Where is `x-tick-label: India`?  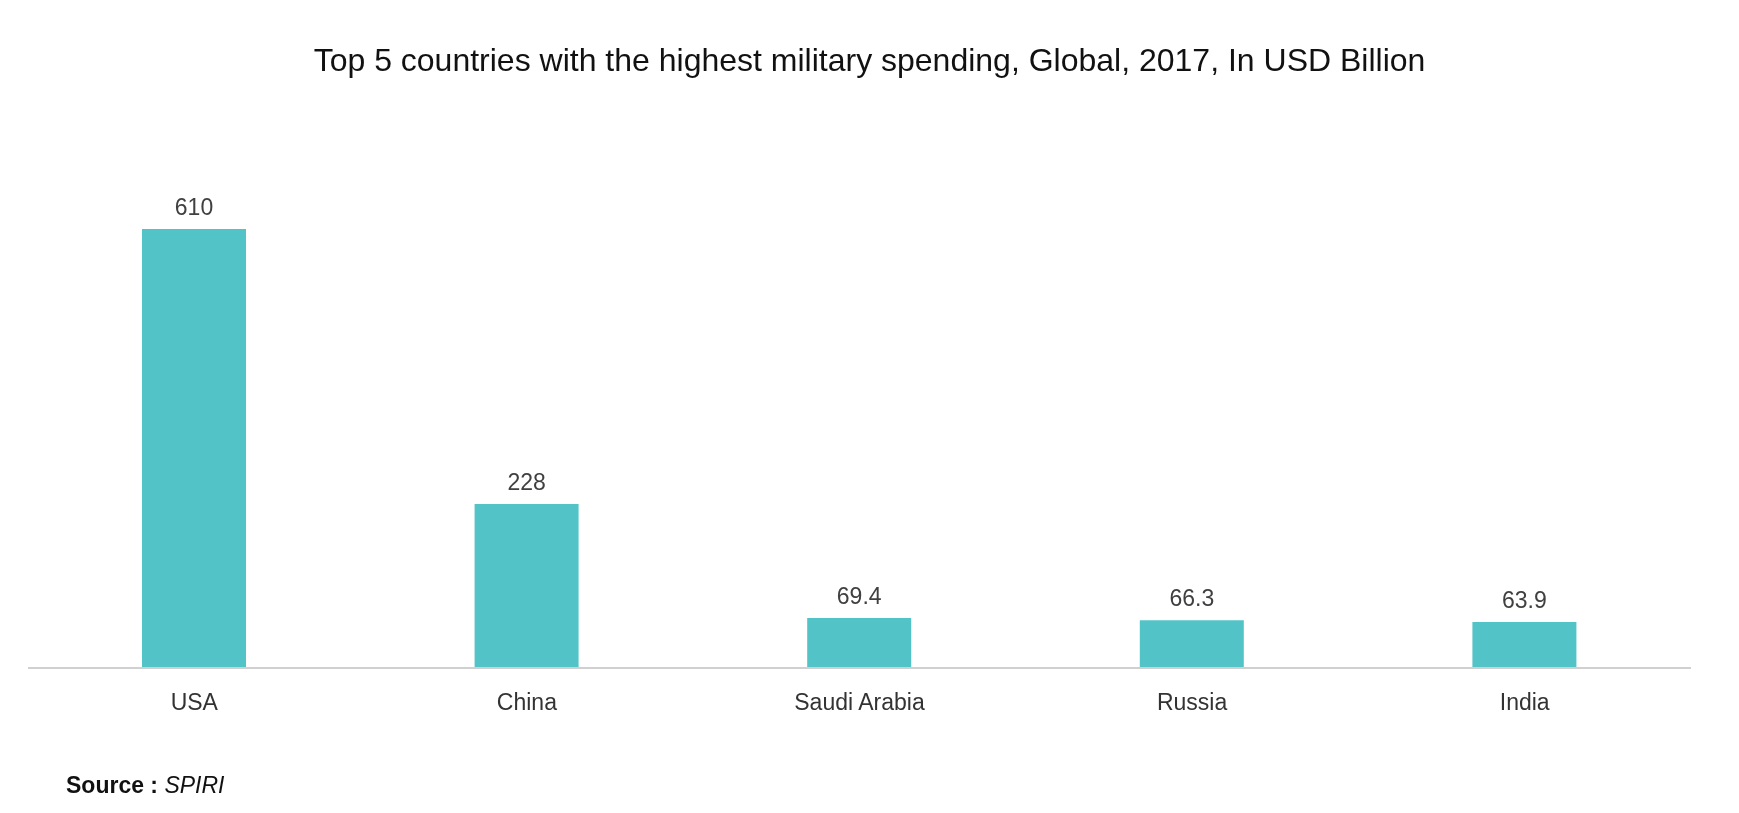
x-tick-label: India is located at coordinates (1524, 702).